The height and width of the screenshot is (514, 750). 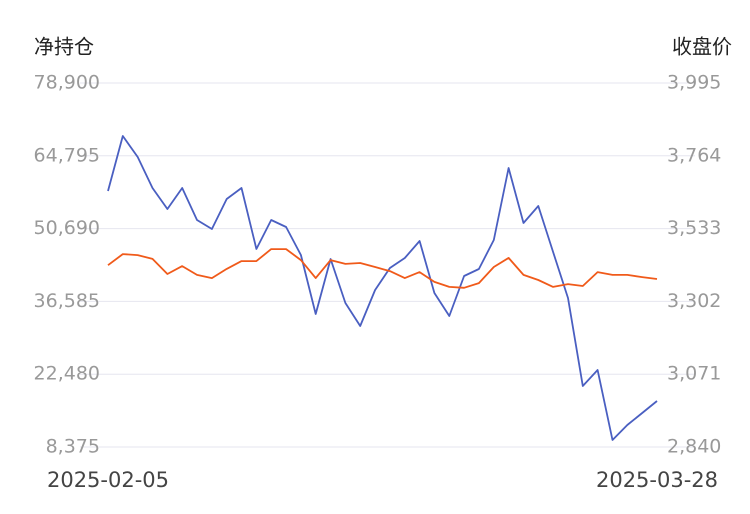 What do you see at coordinates (67, 301) in the screenshot?
I see `y-tick-label: 36,585` at bounding box center [67, 301].